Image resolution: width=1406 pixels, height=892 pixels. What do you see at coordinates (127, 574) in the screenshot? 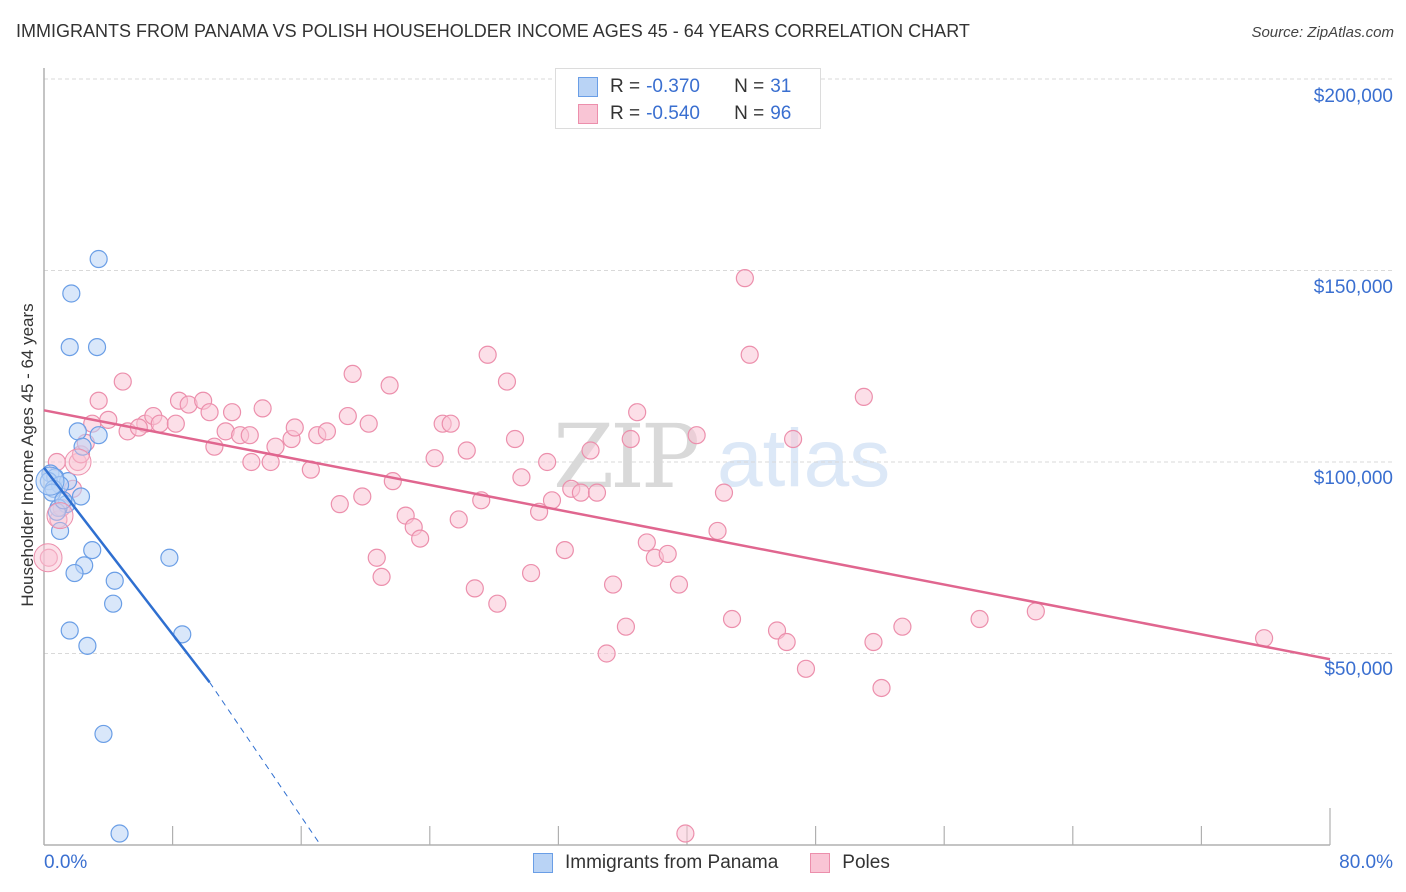
I see `panama-trend-line` at bounding box center [127, 574].